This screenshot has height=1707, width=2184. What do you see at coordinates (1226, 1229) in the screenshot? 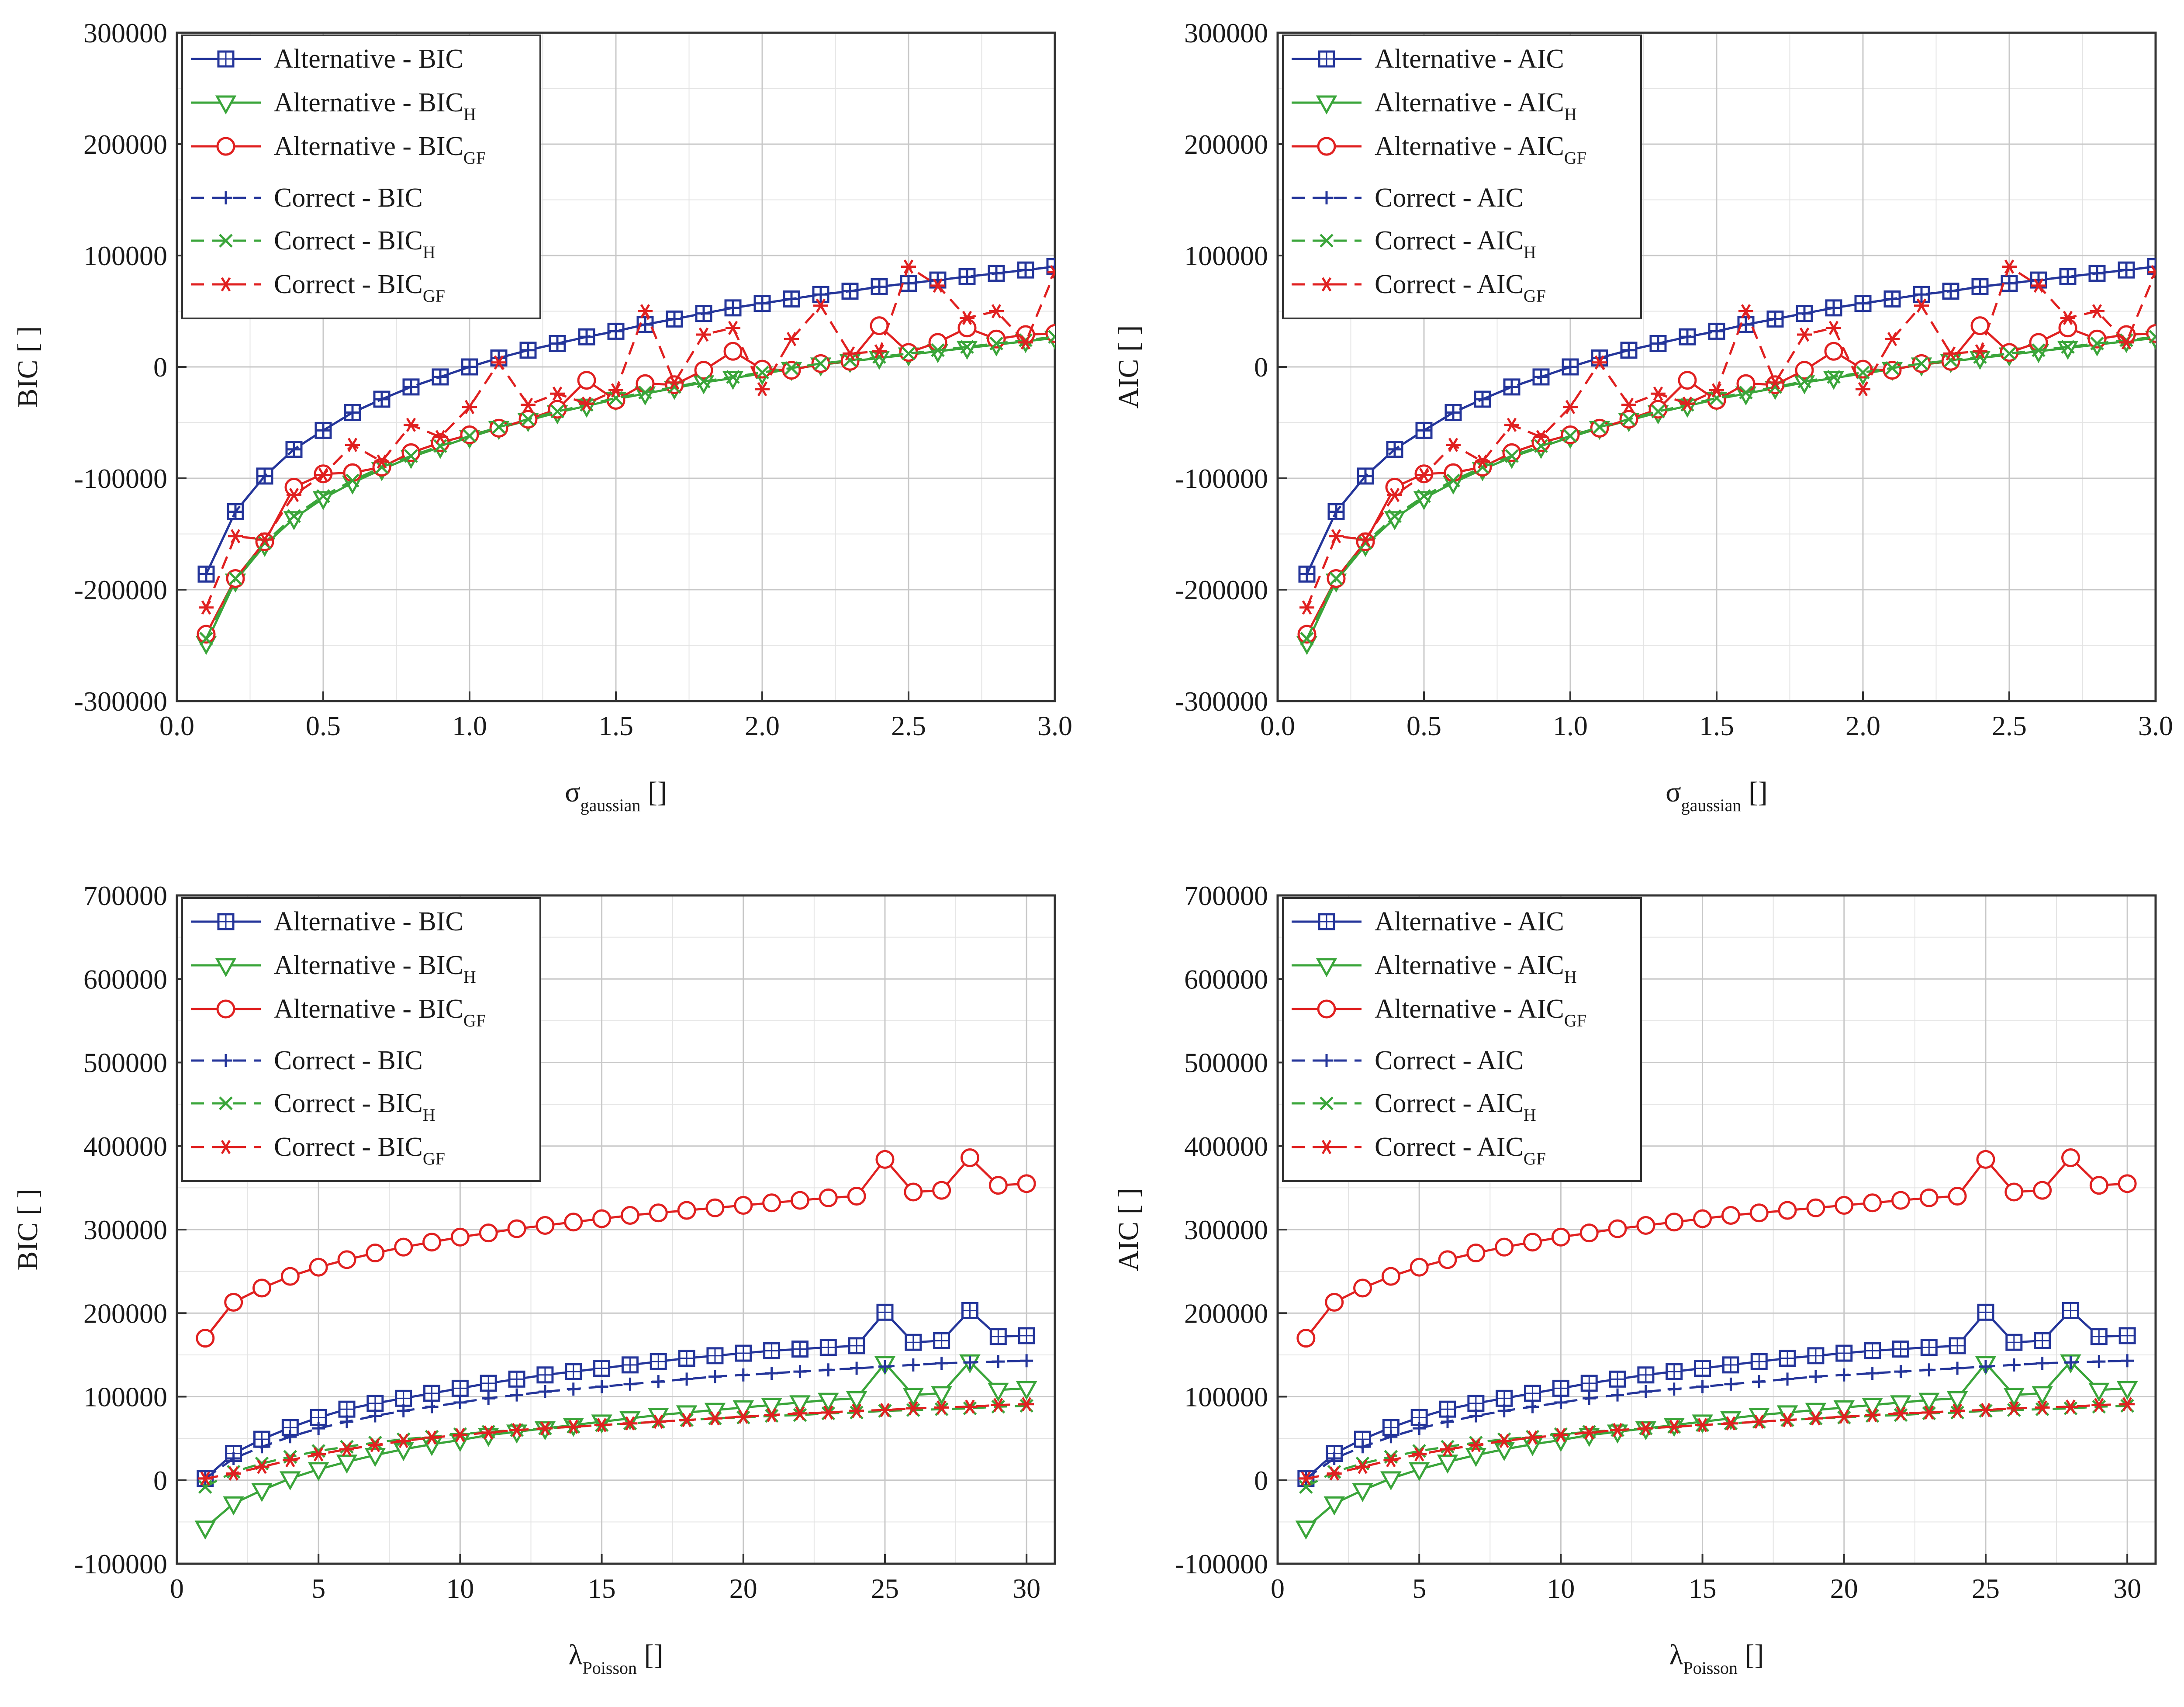
I see `y-tick-label: 300000` at bounding box center [1226, 1229].